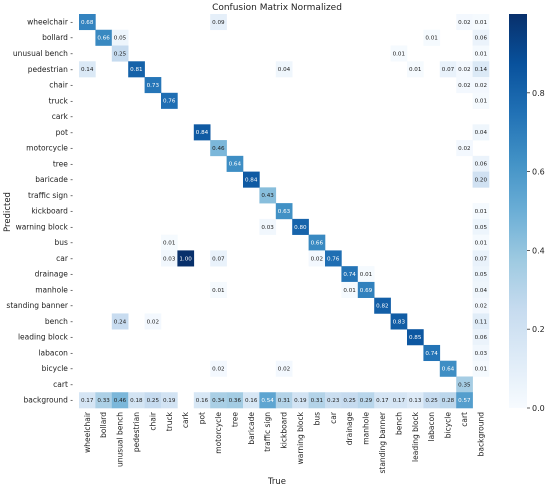 This screenshot has height=489, width=550. What do you see at coordinates (61, 100) in the screenshot?
I see `y-tick-label: truck -` at bounding box center [61, 100].